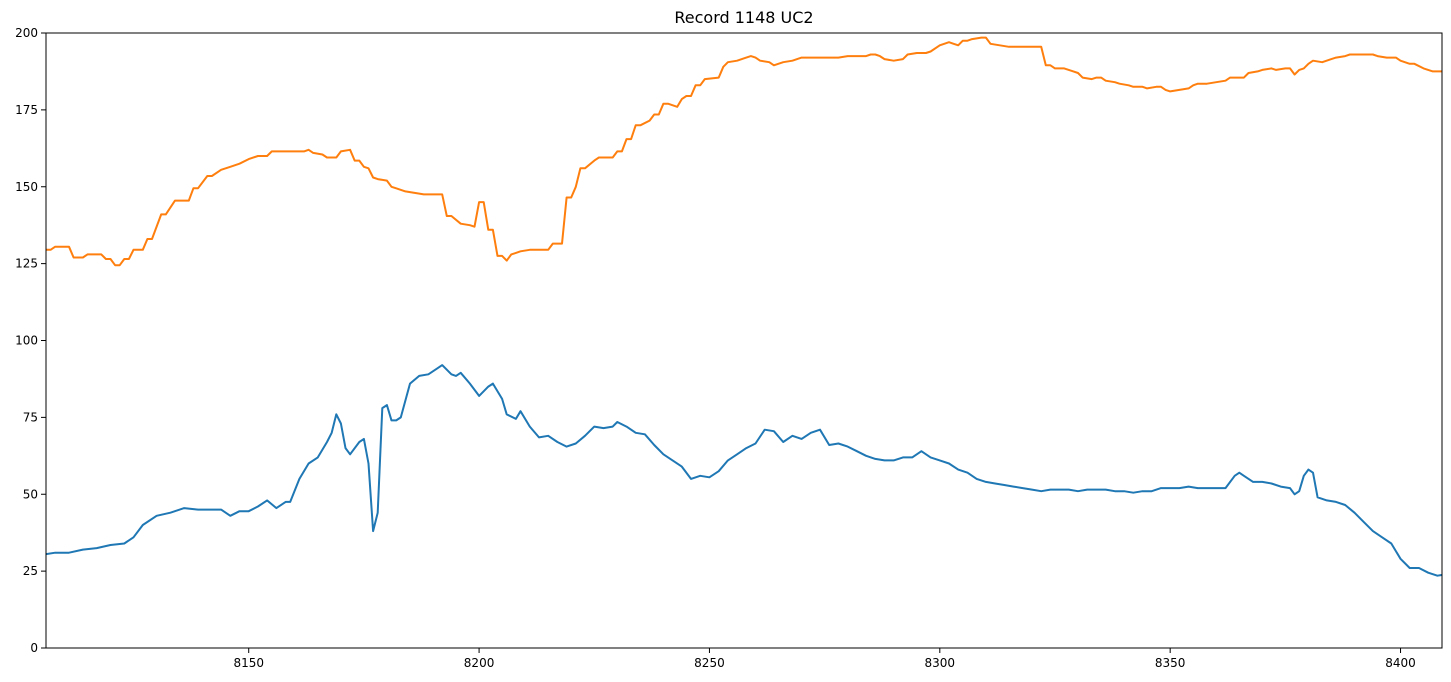  What do you see at coordinates (940, 663) in the screenshot?
I see `x-tick-label: 8300` at bounding box center [940, 663].